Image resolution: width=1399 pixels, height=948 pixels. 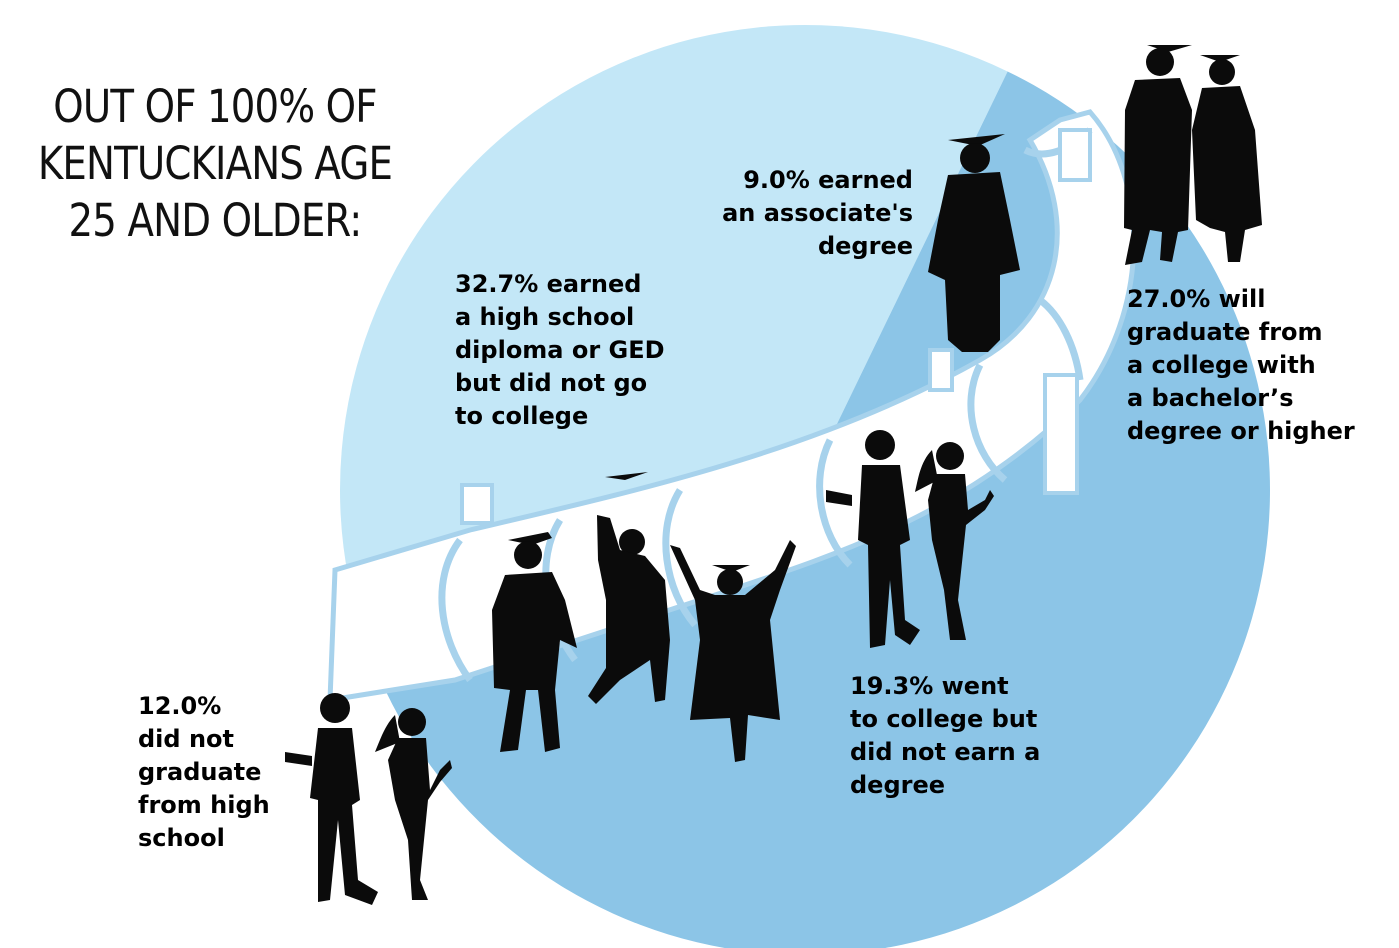 What do you see at coordinates (817, 213) in the screenshot?
I see `label-associate: 9.0% earned an associate's degree` at bounding box center [817, 213].